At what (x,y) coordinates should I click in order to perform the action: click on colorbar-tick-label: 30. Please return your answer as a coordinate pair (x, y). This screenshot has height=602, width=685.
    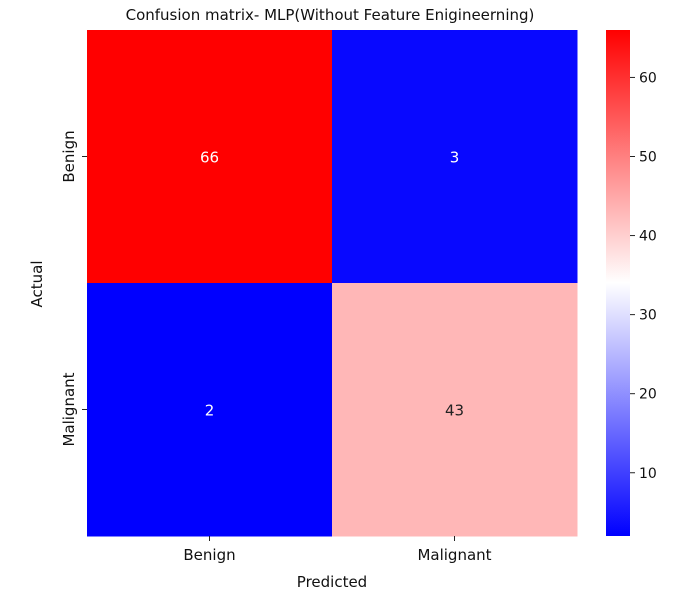
    Looking at the image, I should click on (648, 316).